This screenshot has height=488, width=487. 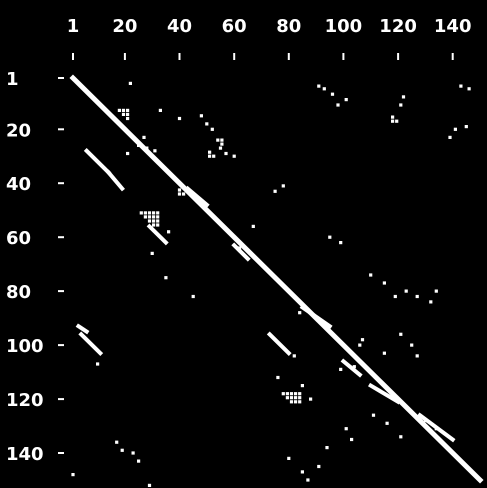 I want to click on x-tick-label: 80, so click(x=288, y=26).